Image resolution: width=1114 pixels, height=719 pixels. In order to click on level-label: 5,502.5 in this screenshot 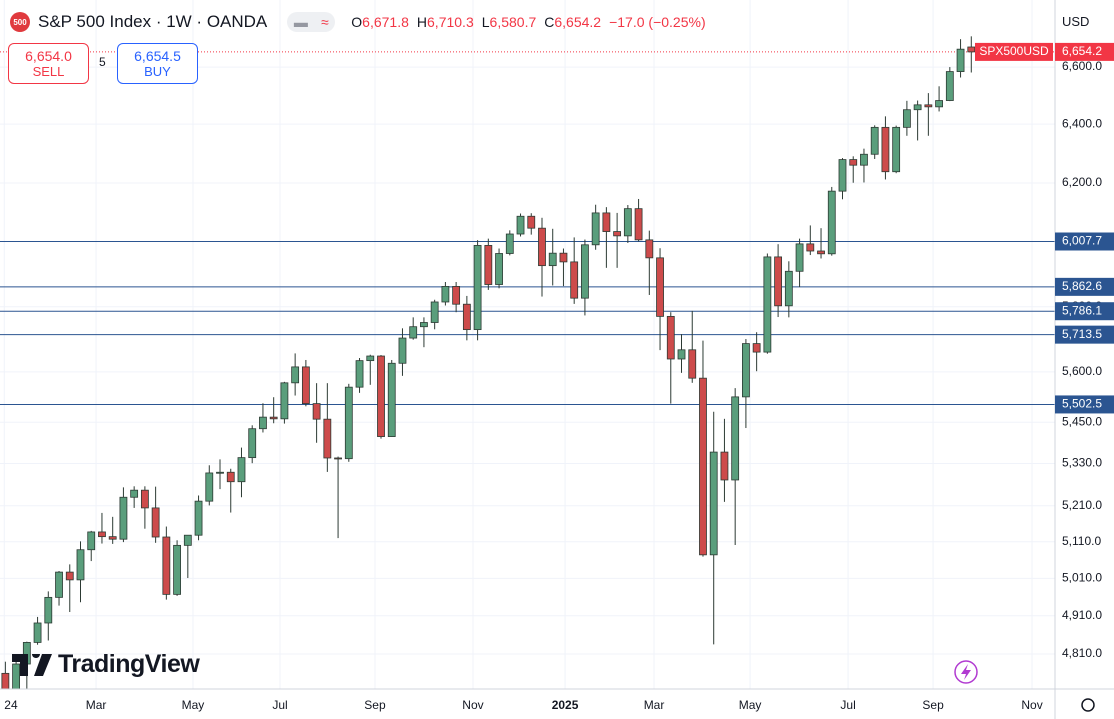, I will do `click(1082, 404)`.